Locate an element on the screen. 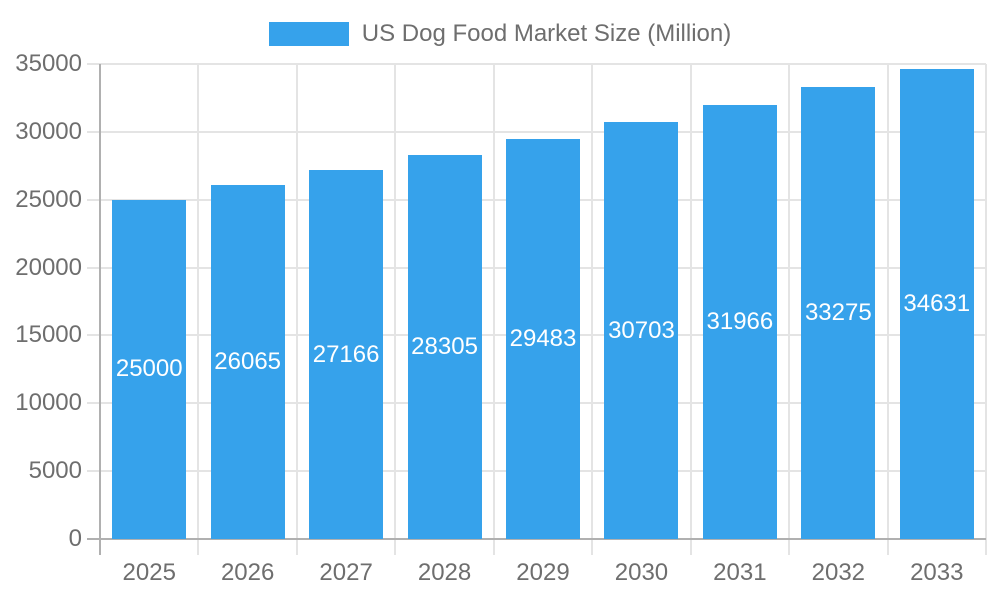  y-axis-tick-label: 5000 is located at coordinates (55, 471).